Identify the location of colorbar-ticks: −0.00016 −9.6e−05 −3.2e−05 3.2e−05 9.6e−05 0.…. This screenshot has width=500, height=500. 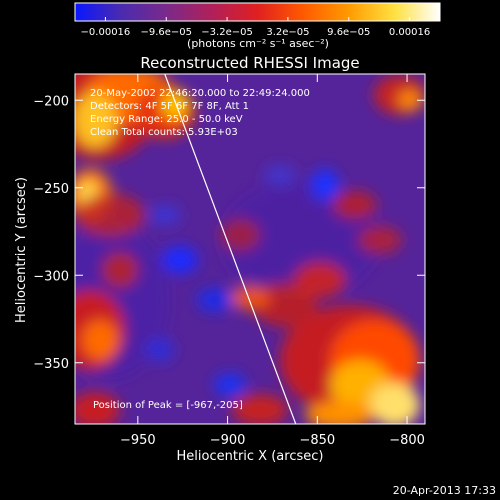
(255, 27).